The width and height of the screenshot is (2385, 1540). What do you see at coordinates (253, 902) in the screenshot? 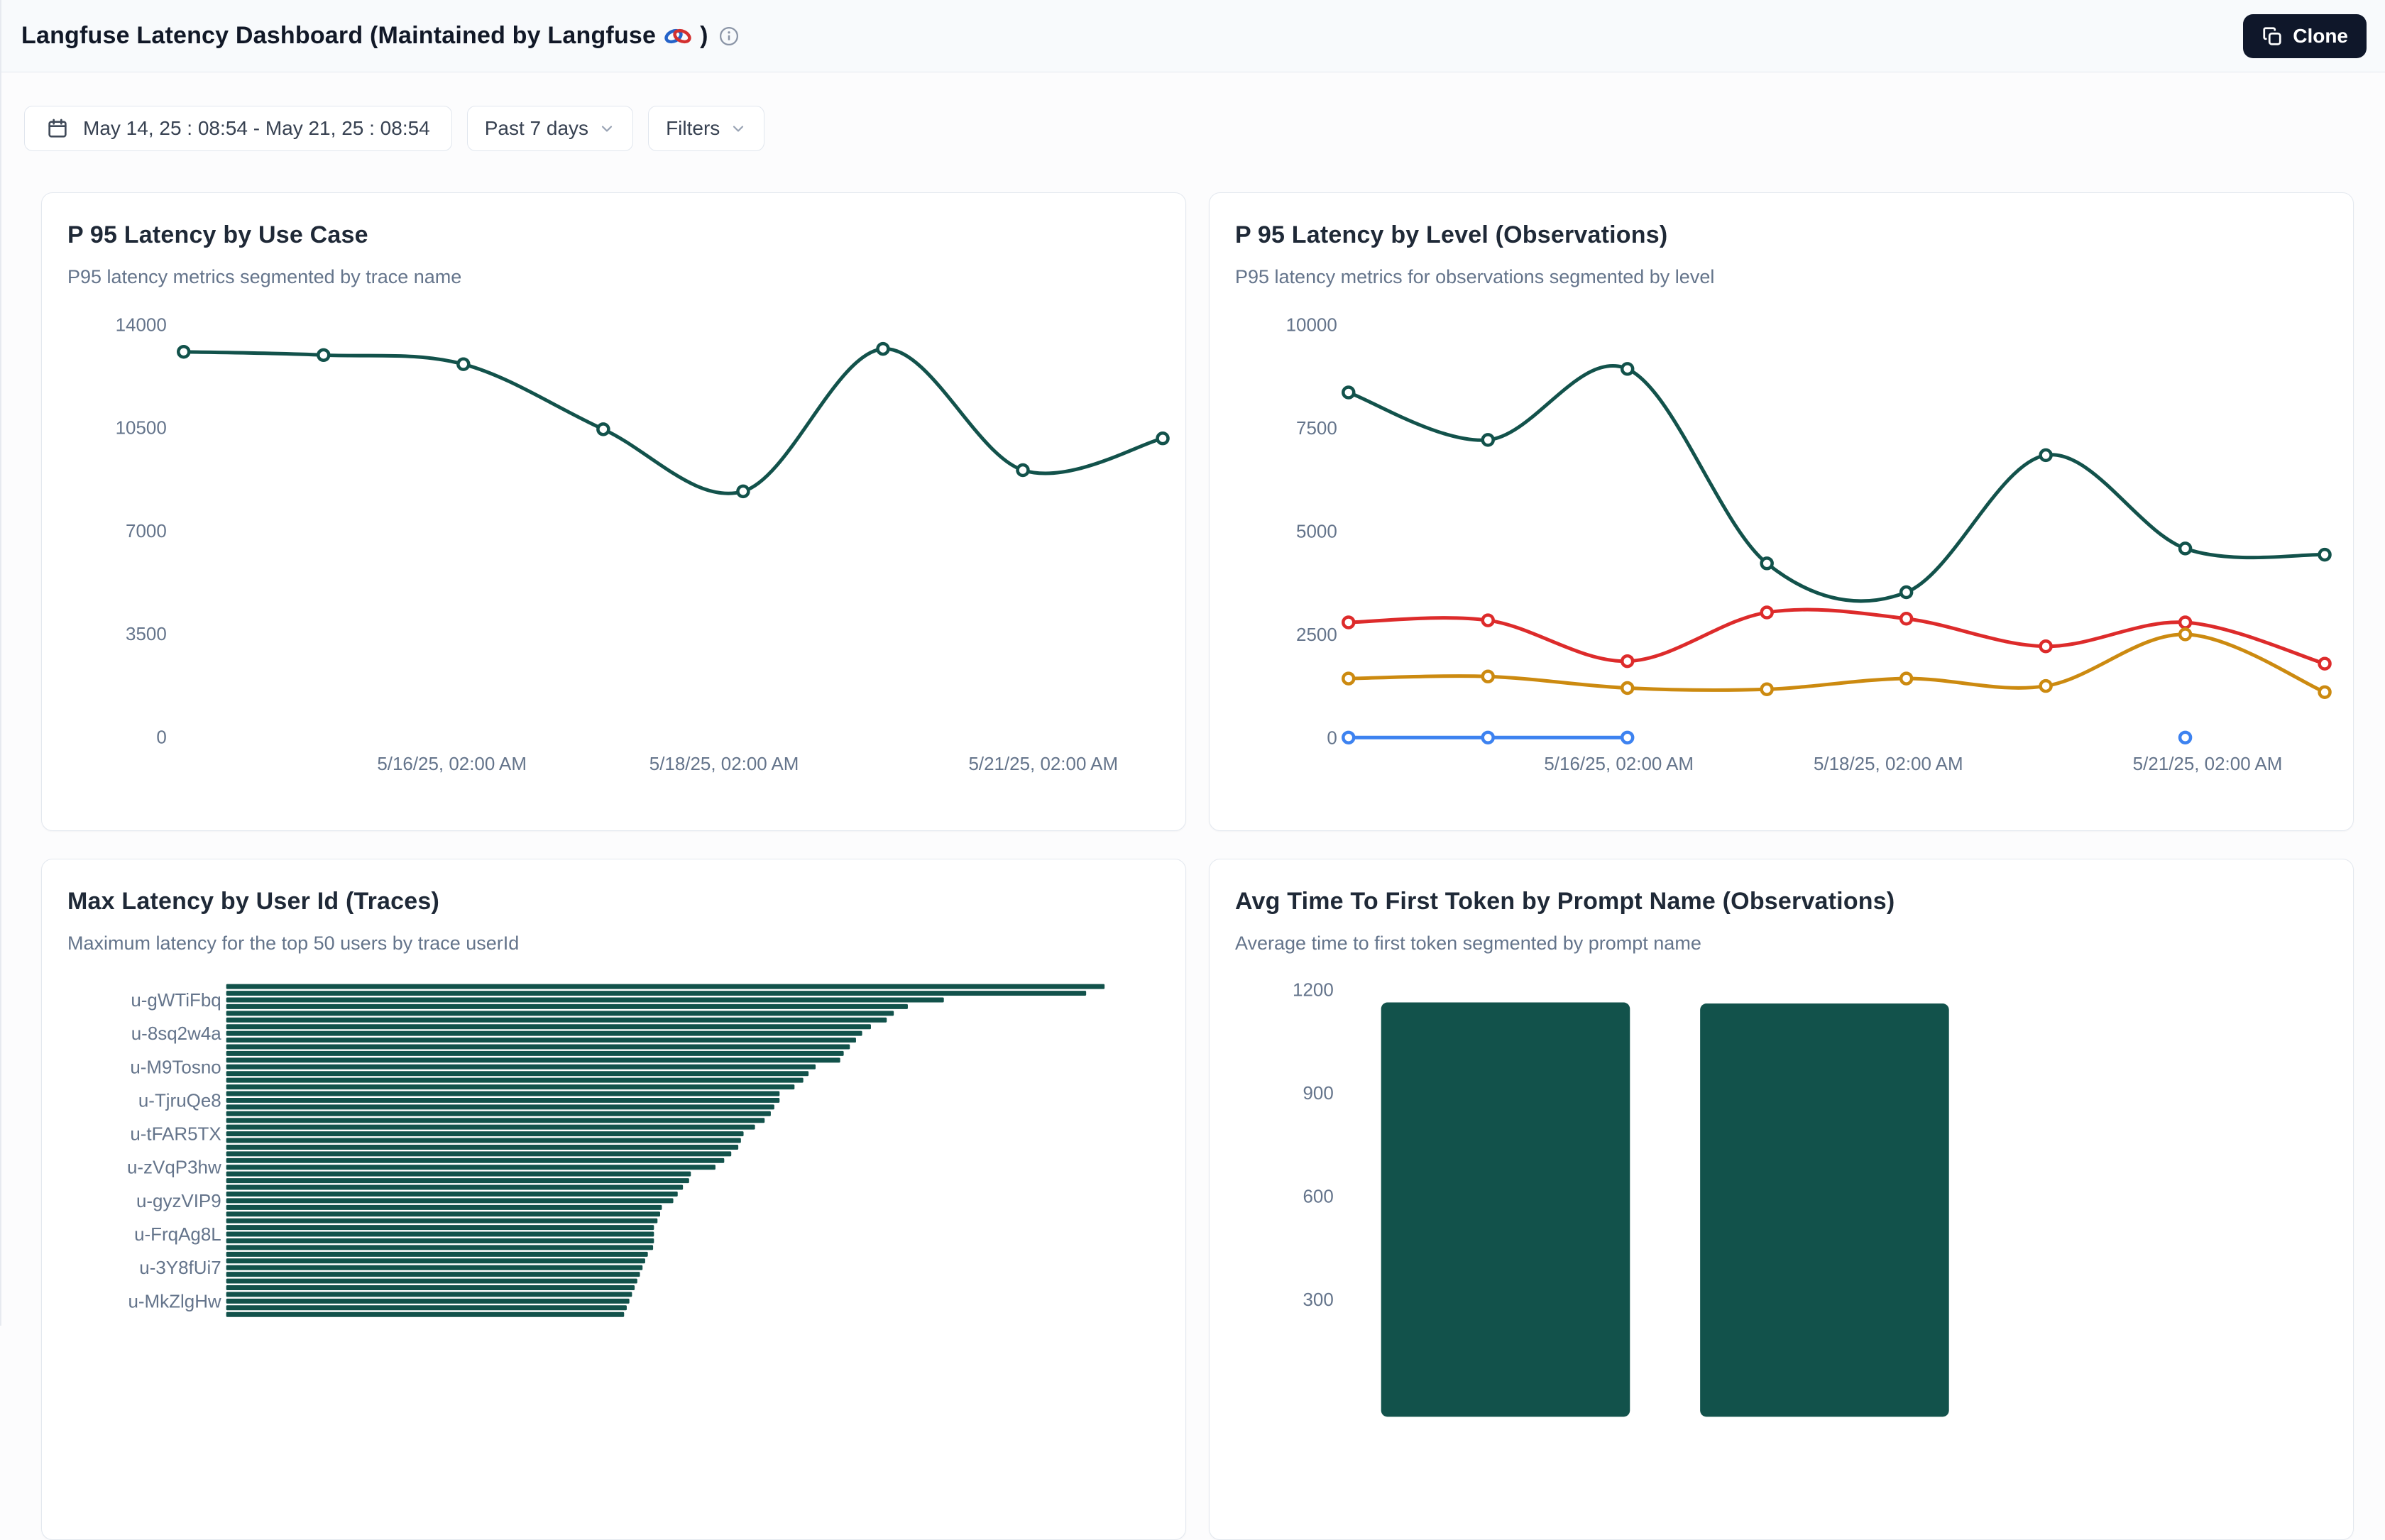
I see `card-title: Max Latency by User Id (Traces)` at bounding box center [253, 902].